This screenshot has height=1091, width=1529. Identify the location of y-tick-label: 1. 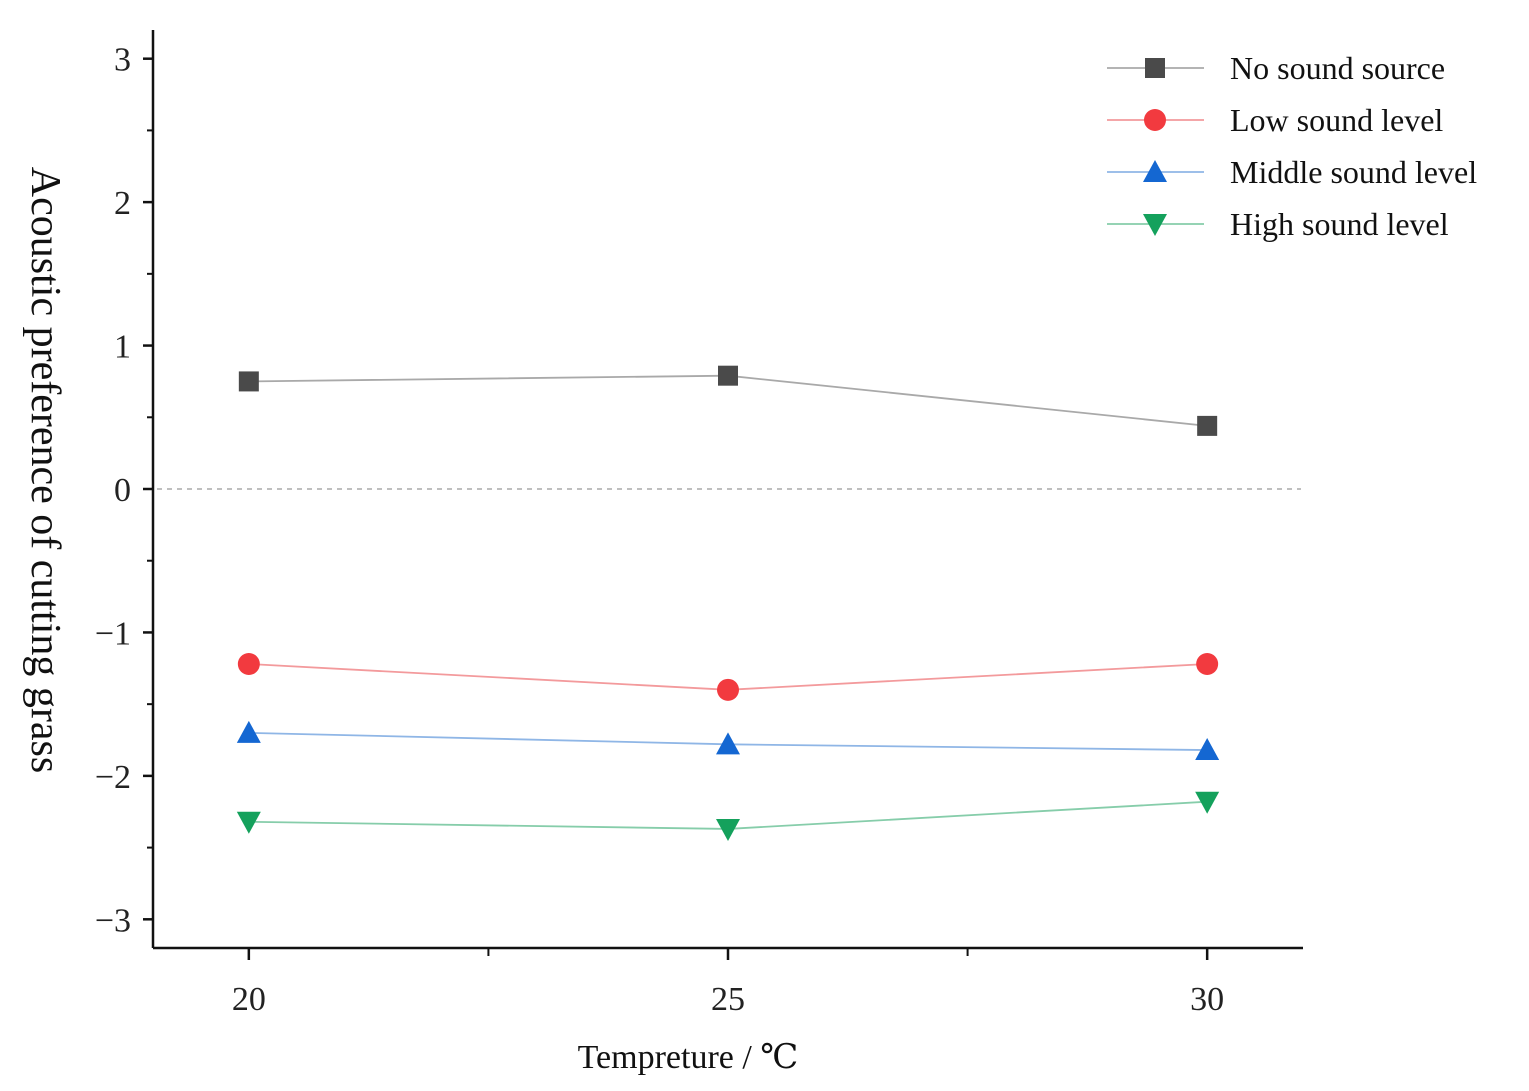
(122, 347).